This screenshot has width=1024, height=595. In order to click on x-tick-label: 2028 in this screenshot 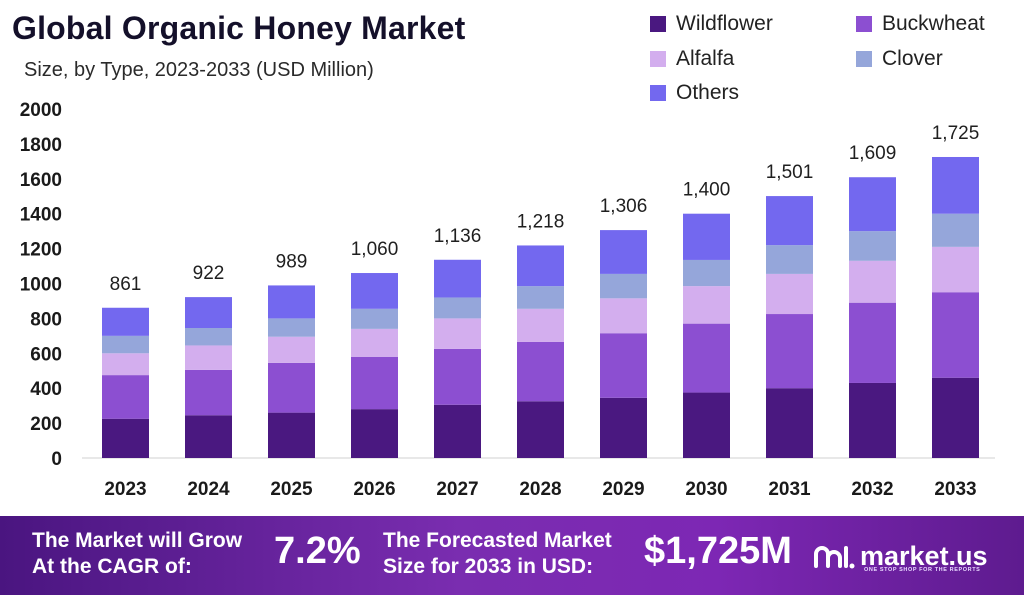, I will do `click(540, 489)`.